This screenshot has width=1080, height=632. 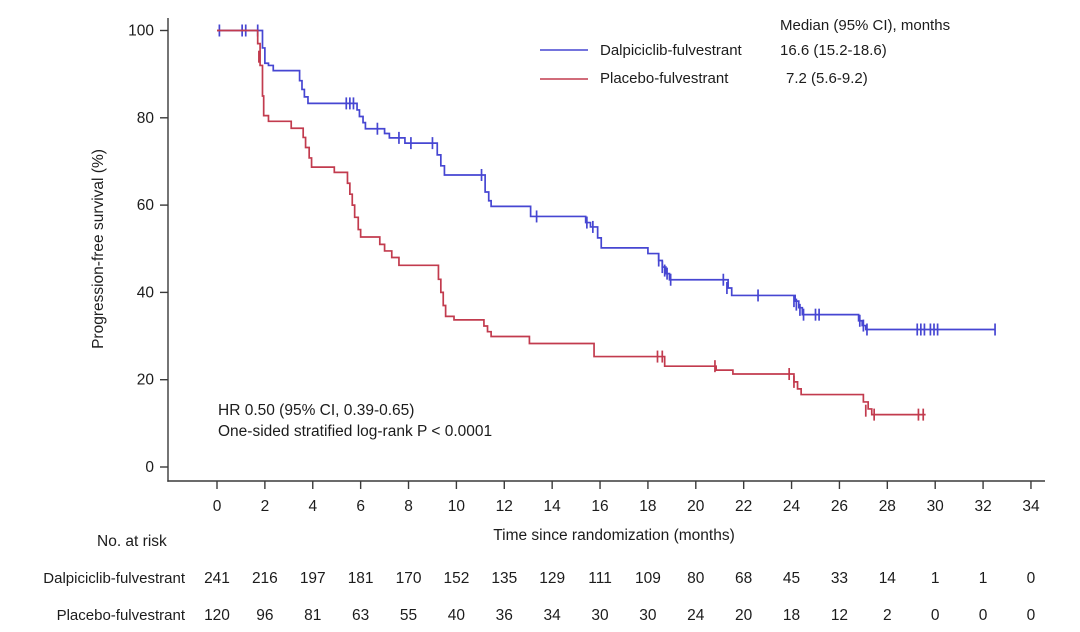 What do you see at coordinates (408, 506) in the screenshot?
I see `x-tick-label: 8` at bounding box center [408, 506].